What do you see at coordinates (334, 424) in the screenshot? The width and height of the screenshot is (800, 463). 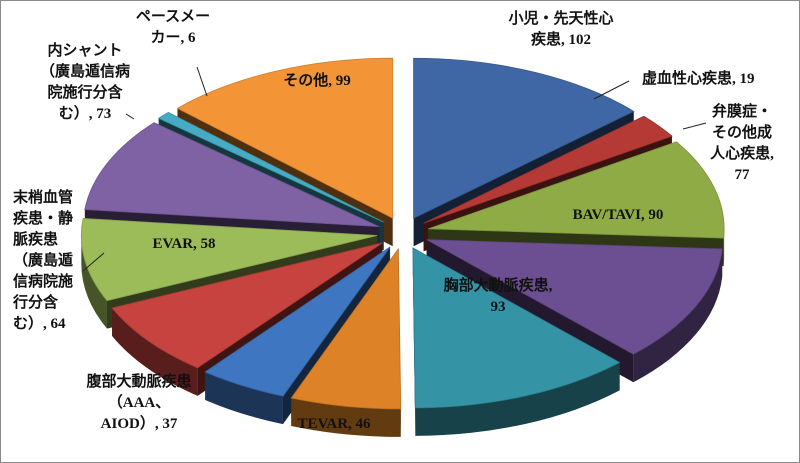 I see `data-label: TEVAR, 46` at bounding box center [334, 424].